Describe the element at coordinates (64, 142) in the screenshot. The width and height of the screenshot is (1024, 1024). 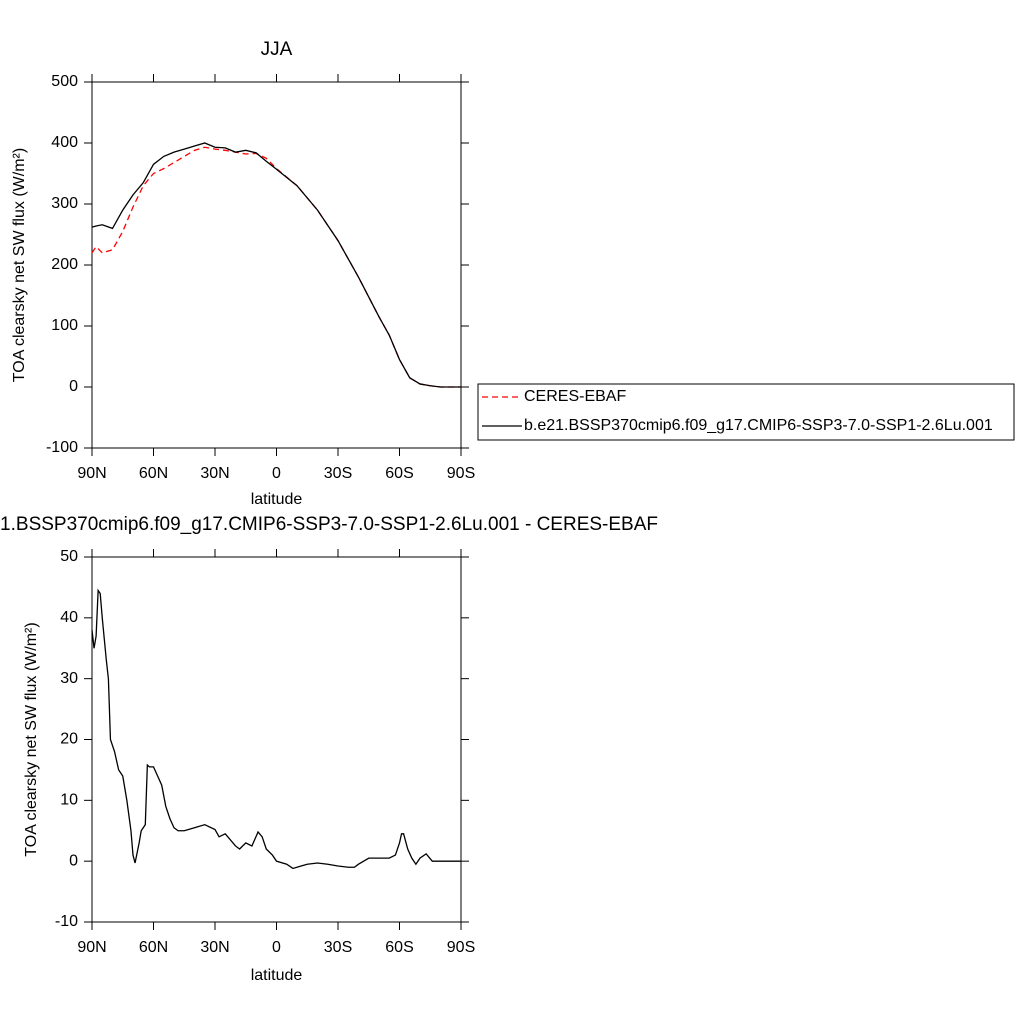
I see `y-tick-label: 400` at that location.